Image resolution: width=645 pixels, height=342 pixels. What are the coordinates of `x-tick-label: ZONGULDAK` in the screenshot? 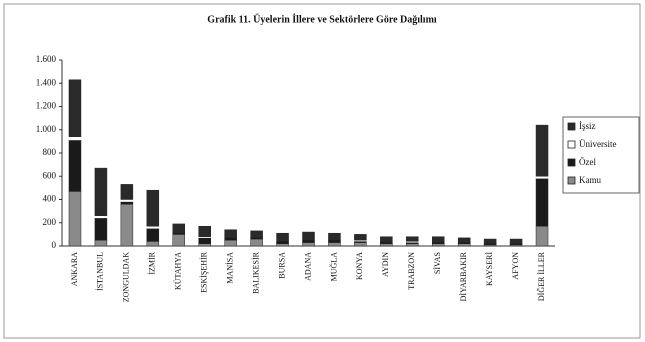 It's located at (126, 277).